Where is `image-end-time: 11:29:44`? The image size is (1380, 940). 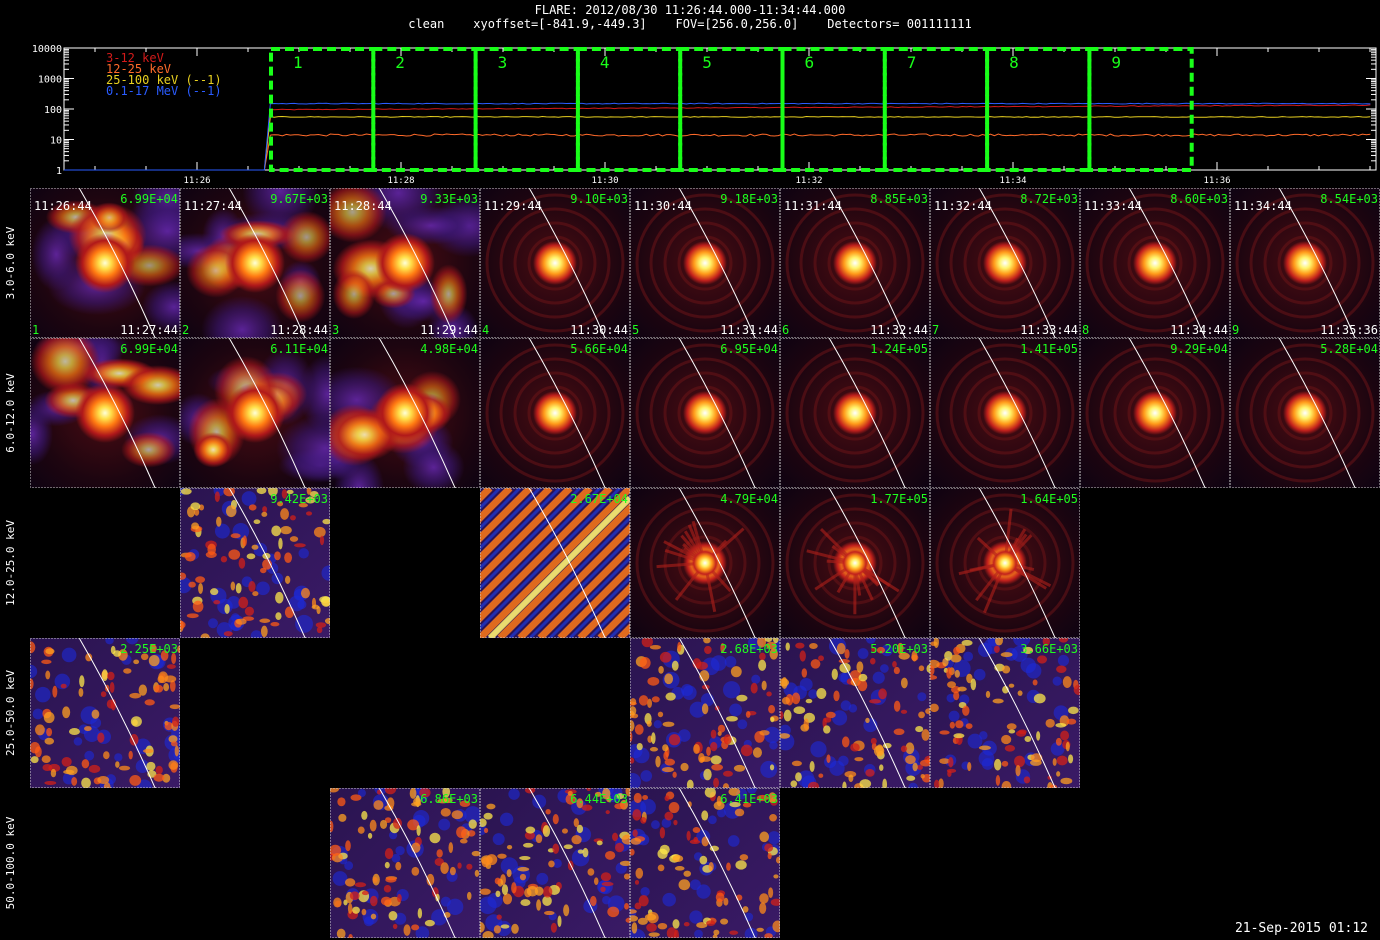 image-end-time: 11:29:44 is located at coordinates (449, 330).